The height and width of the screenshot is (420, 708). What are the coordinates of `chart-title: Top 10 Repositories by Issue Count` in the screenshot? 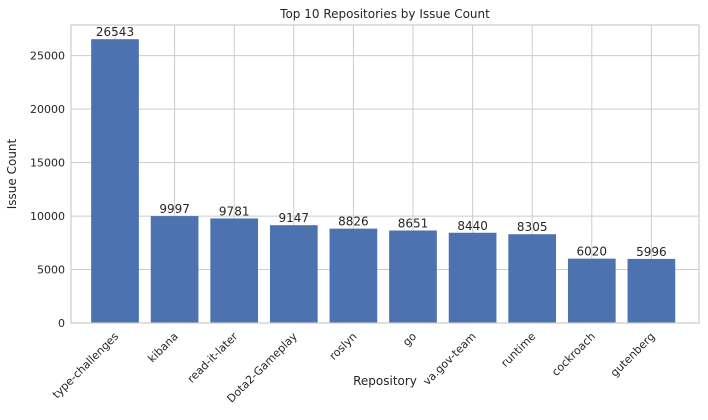 It's located at (384, 14).